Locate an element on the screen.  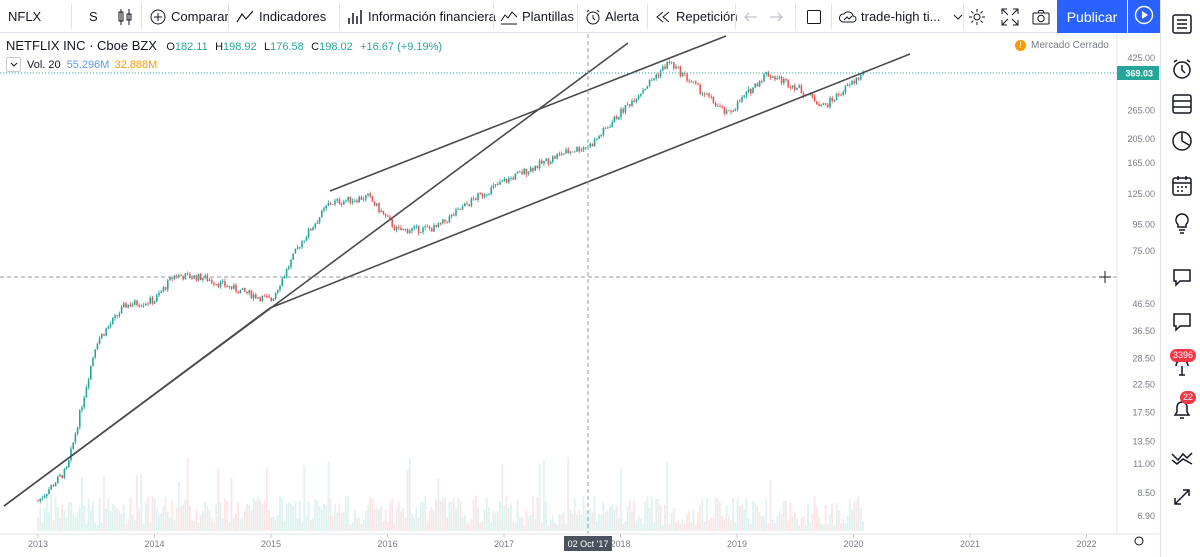
compare-button: Comparar is located at coordinates (189, 16).